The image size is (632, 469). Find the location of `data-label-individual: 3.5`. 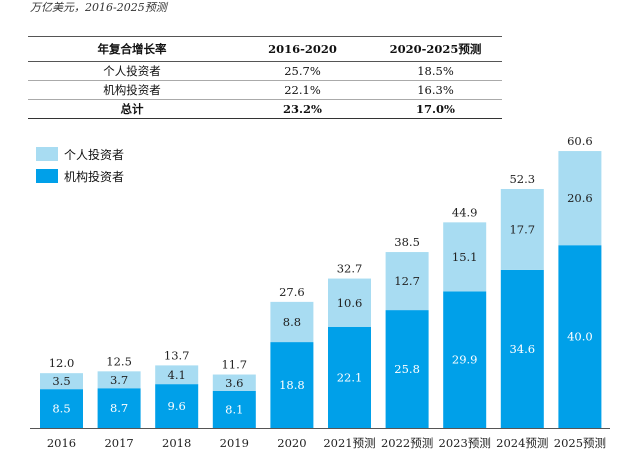

data-label-individual: 3.5 is located at coordinates (61, 381).